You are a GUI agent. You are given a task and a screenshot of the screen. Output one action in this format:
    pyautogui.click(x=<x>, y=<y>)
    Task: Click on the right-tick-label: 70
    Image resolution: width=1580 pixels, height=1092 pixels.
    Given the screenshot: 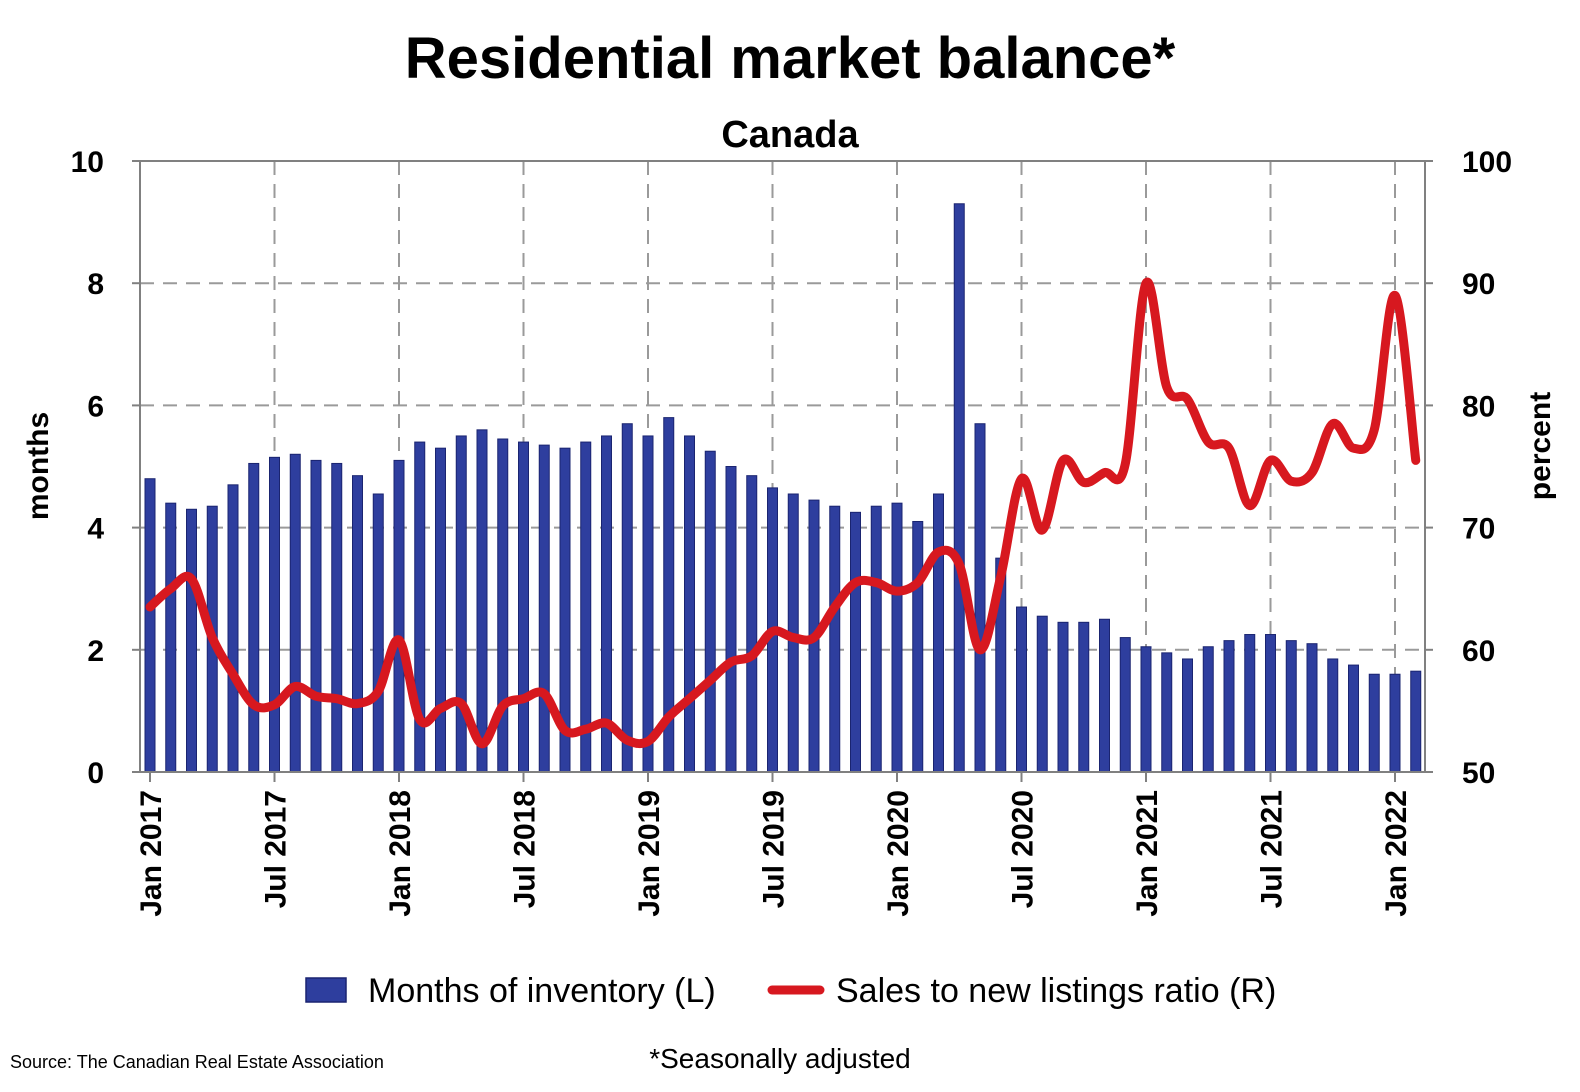 What is the action you would take?
    pyautogui.click(x=1478, y=529)
    